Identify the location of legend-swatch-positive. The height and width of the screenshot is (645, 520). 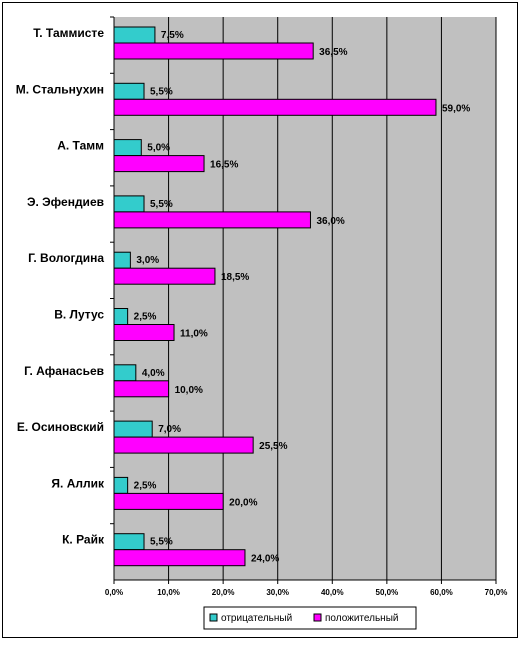
(317, 617).